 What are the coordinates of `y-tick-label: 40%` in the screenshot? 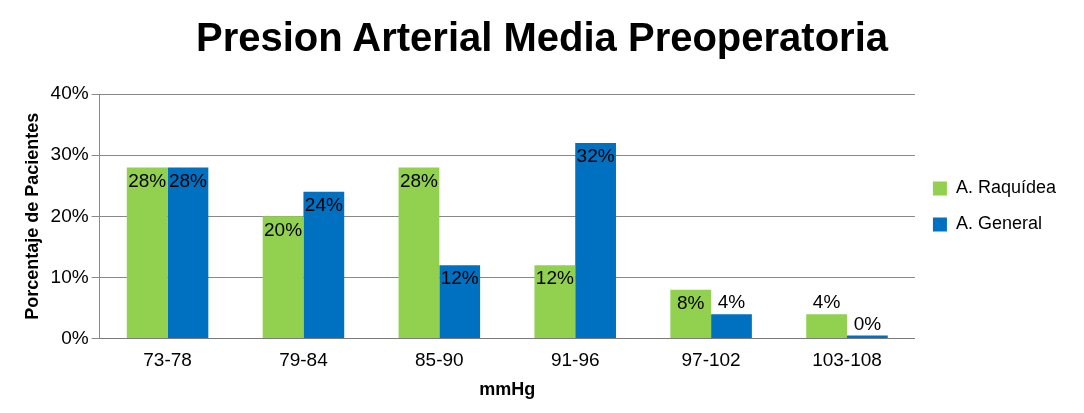 It's located at (69, 93).